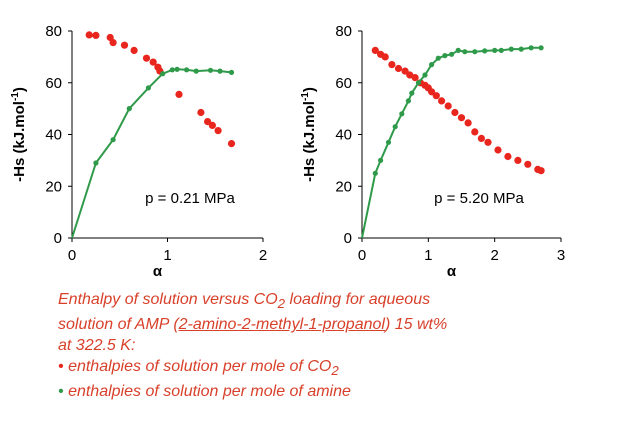  I want to click on series-co2, so click(160, 89).